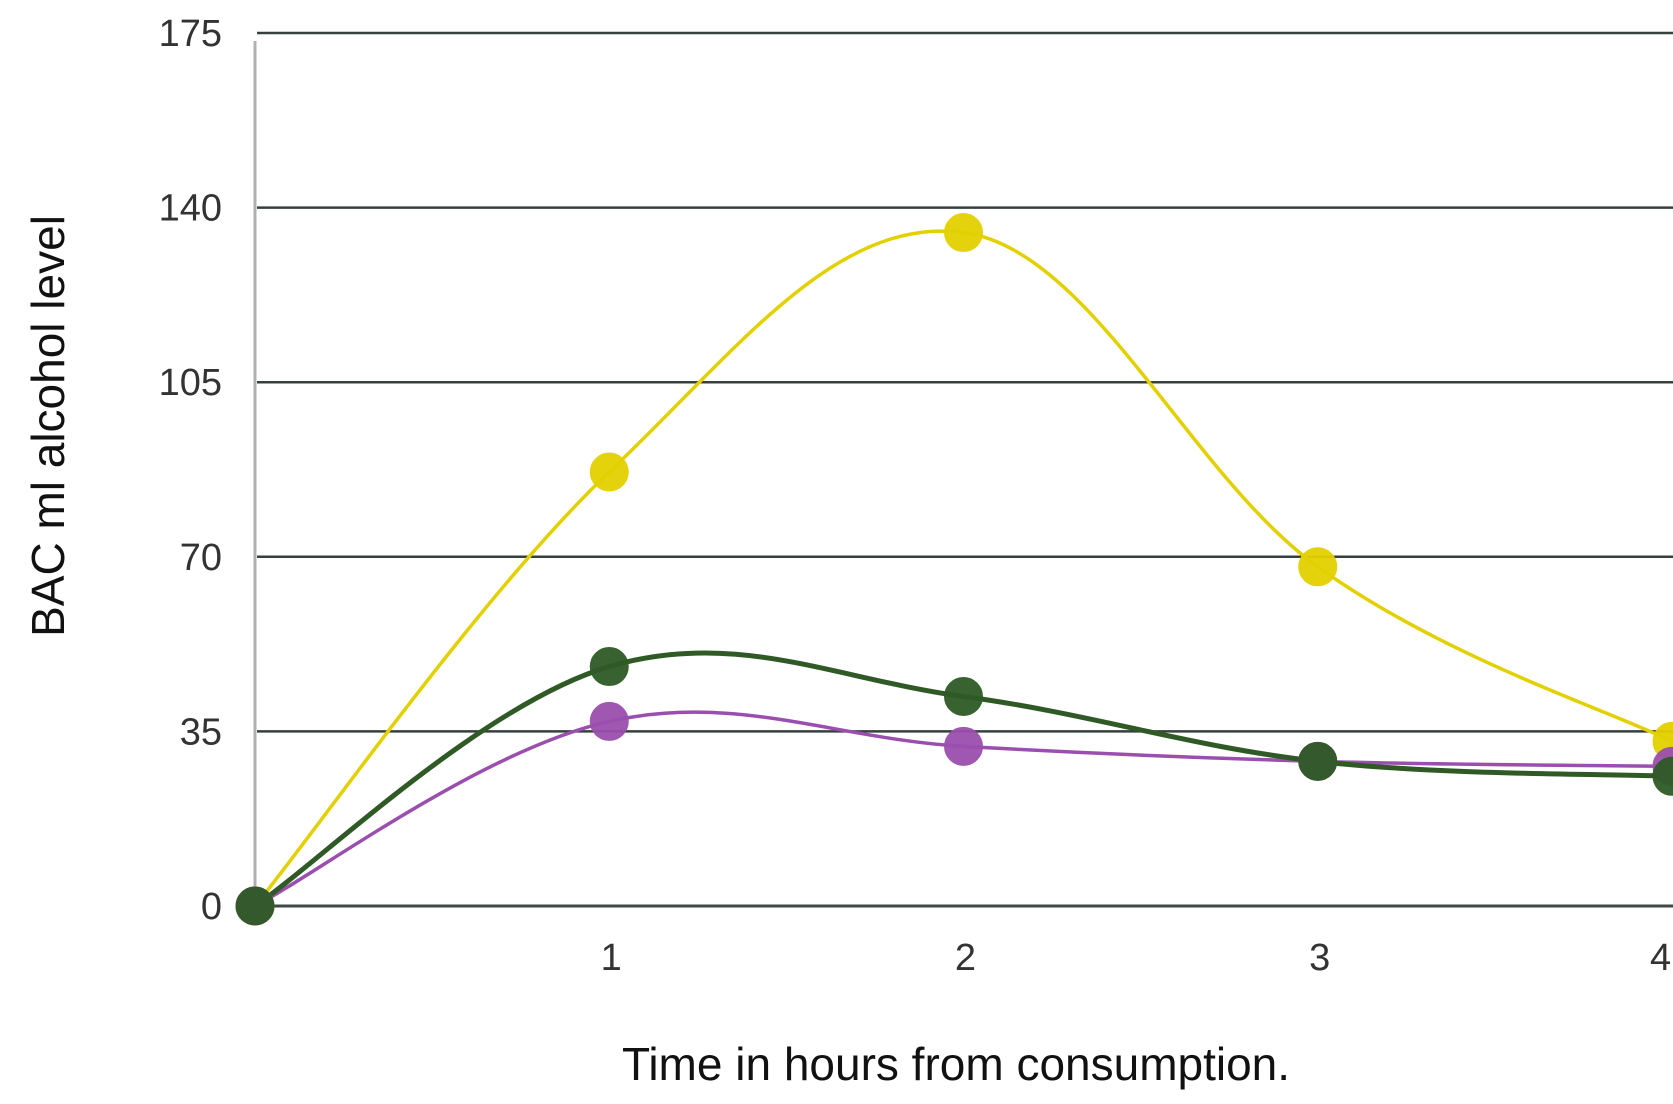 The width and height of the screenshot is (1673, 1104). I want to click on y-tick-label-105: 105, so click(190, 383).